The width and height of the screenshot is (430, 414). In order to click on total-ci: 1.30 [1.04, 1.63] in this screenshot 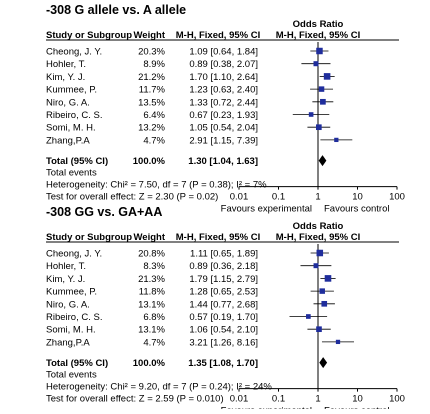, I will do `click(223, 161)`.